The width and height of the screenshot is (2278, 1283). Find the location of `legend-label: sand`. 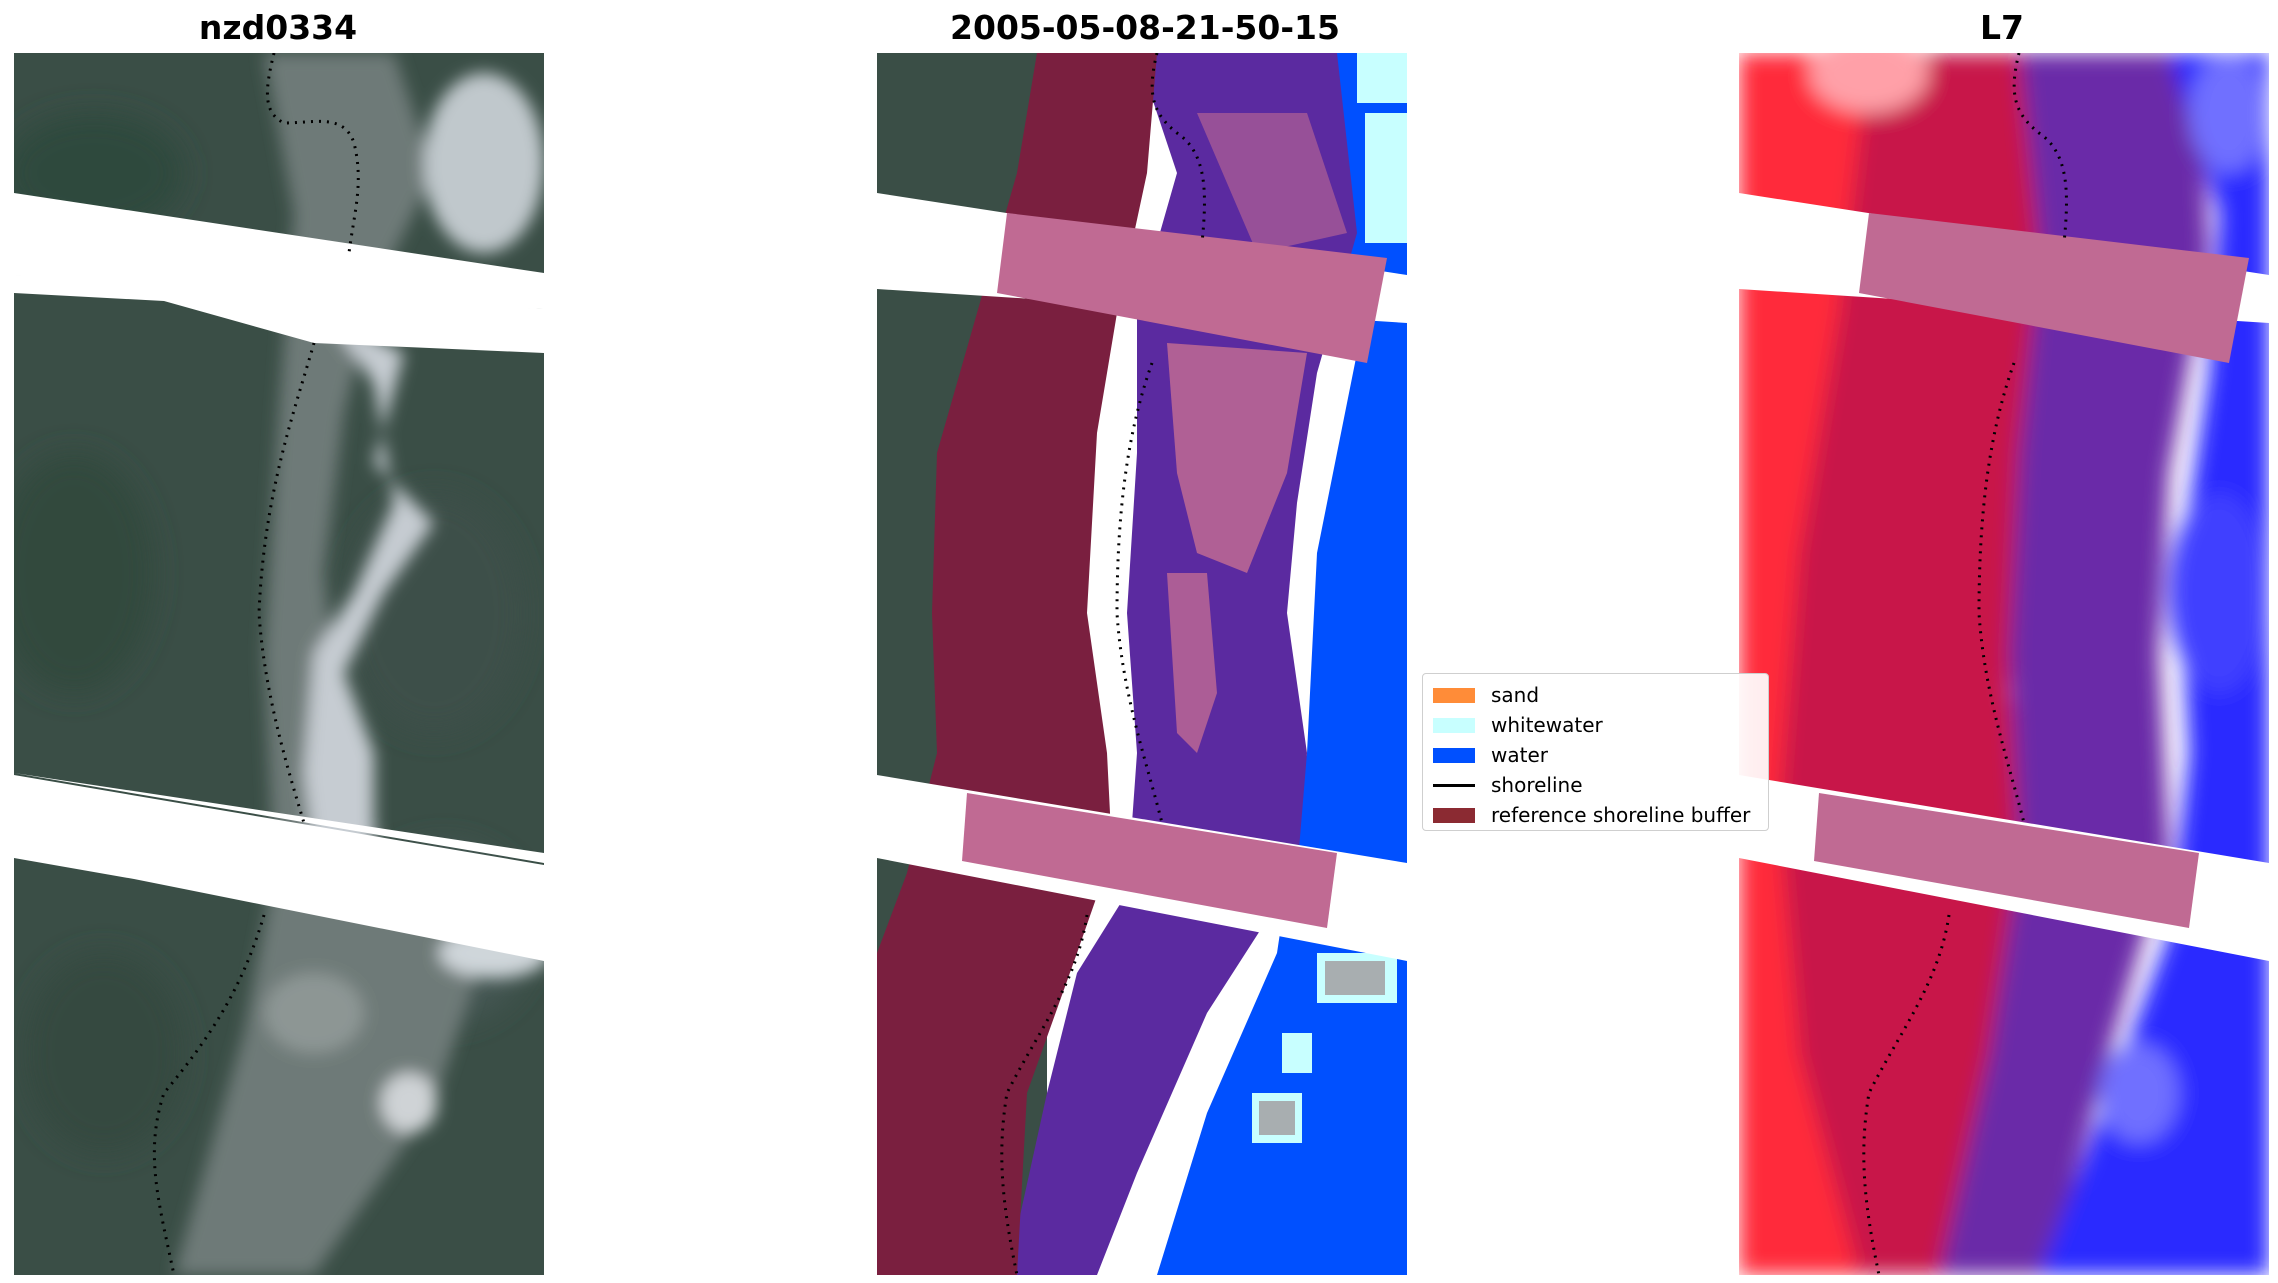

legend-label: sand is located at coordinates (1515, 695).